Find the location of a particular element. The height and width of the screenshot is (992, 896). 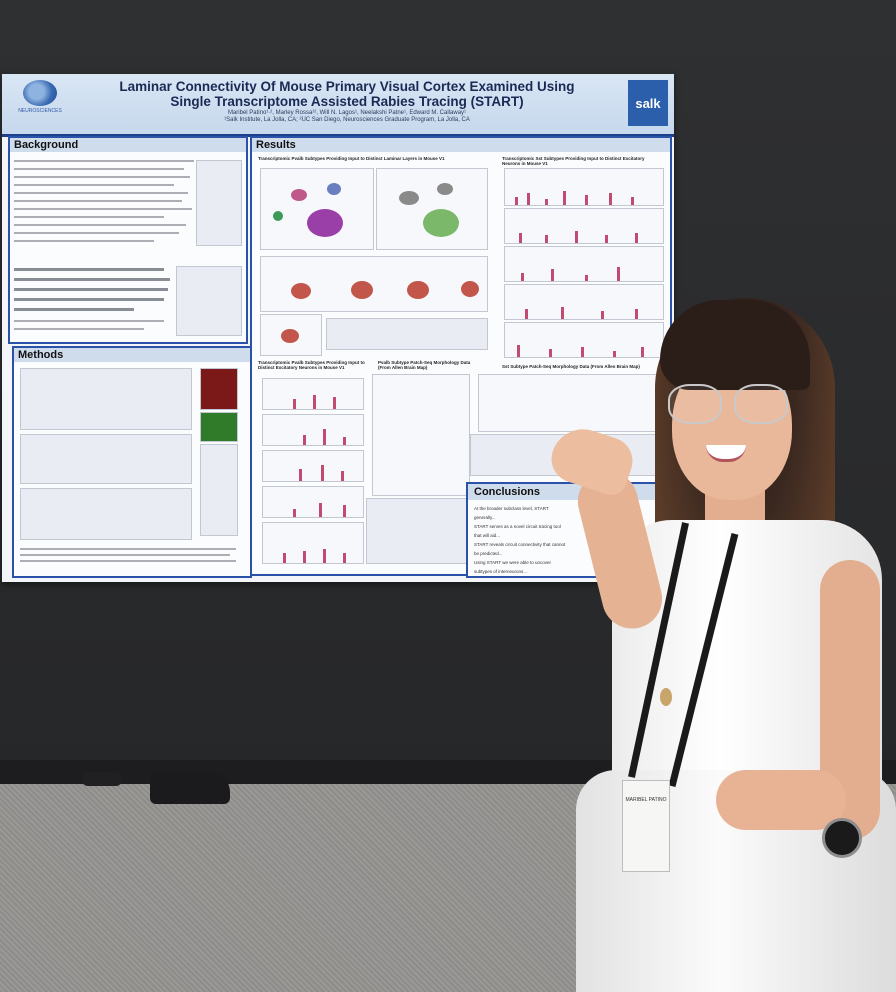

morphology-caption-box is located at coordinates (417, 531).